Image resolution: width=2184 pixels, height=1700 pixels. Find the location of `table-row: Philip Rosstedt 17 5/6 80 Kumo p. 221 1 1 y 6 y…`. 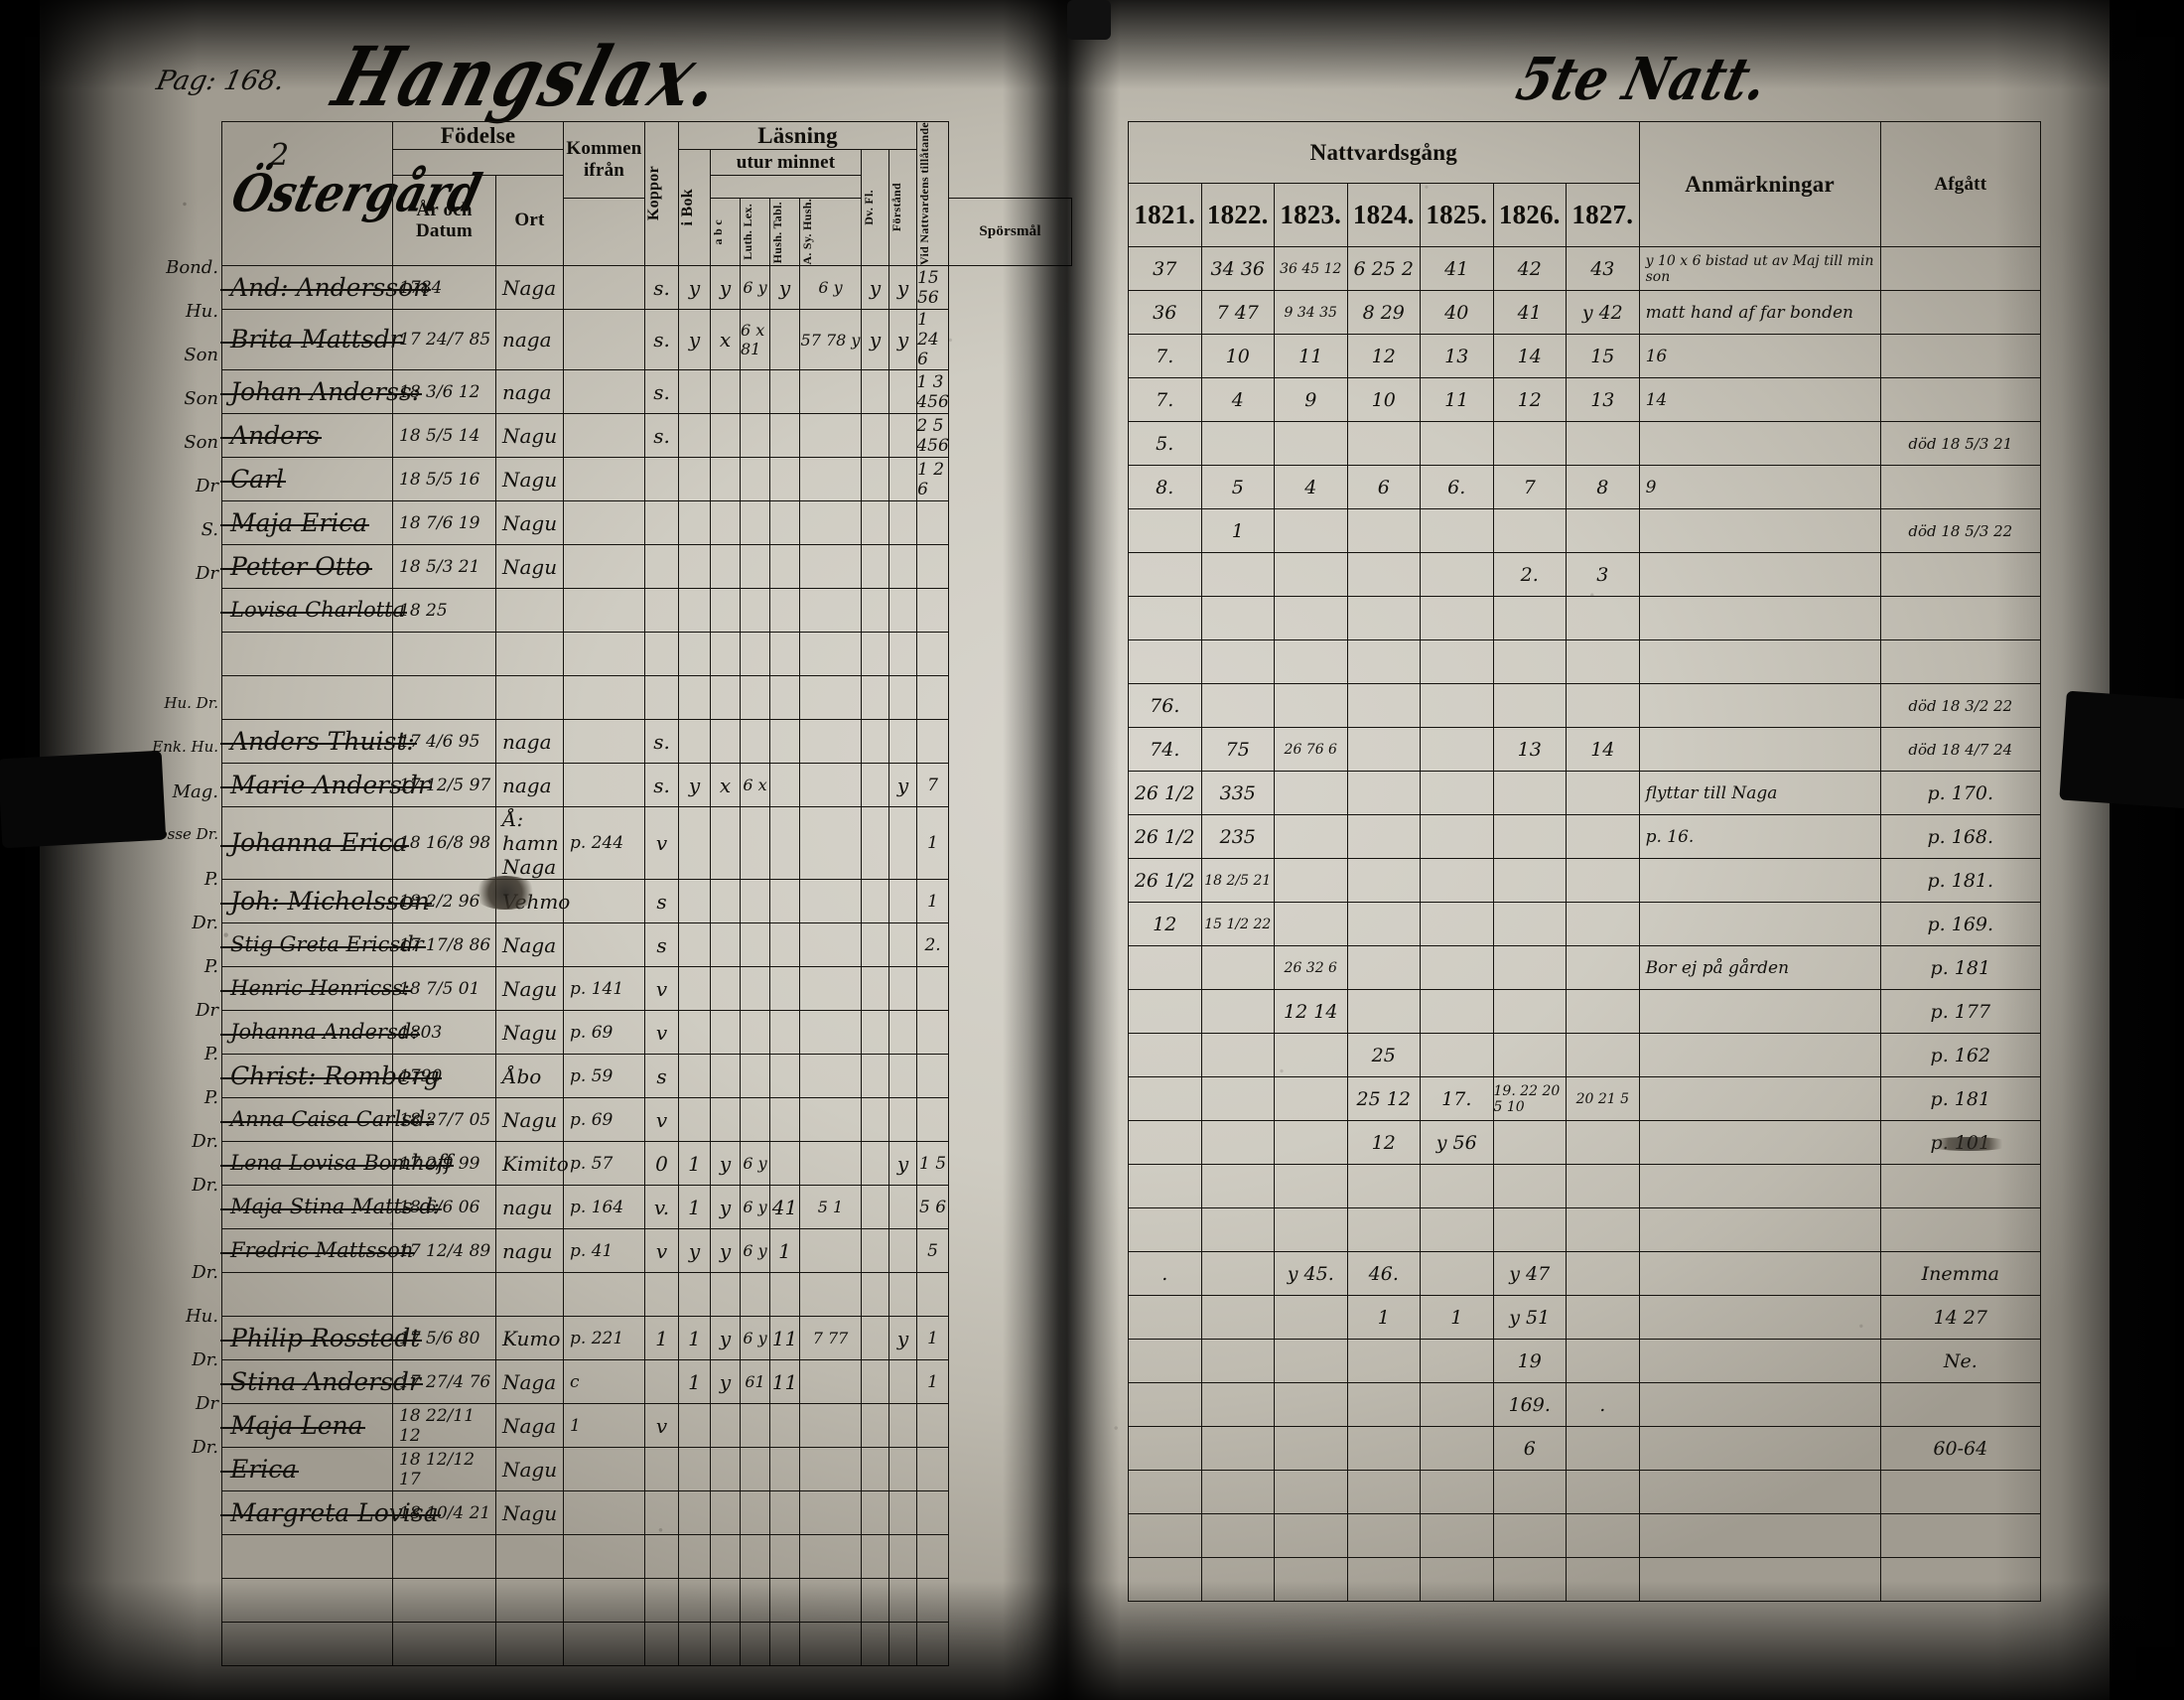

table-row: Philip Rosstedt 17 5/6 80 Kumo p. 221 1 1 y 6 y… is located at coordinates (645, 1338).